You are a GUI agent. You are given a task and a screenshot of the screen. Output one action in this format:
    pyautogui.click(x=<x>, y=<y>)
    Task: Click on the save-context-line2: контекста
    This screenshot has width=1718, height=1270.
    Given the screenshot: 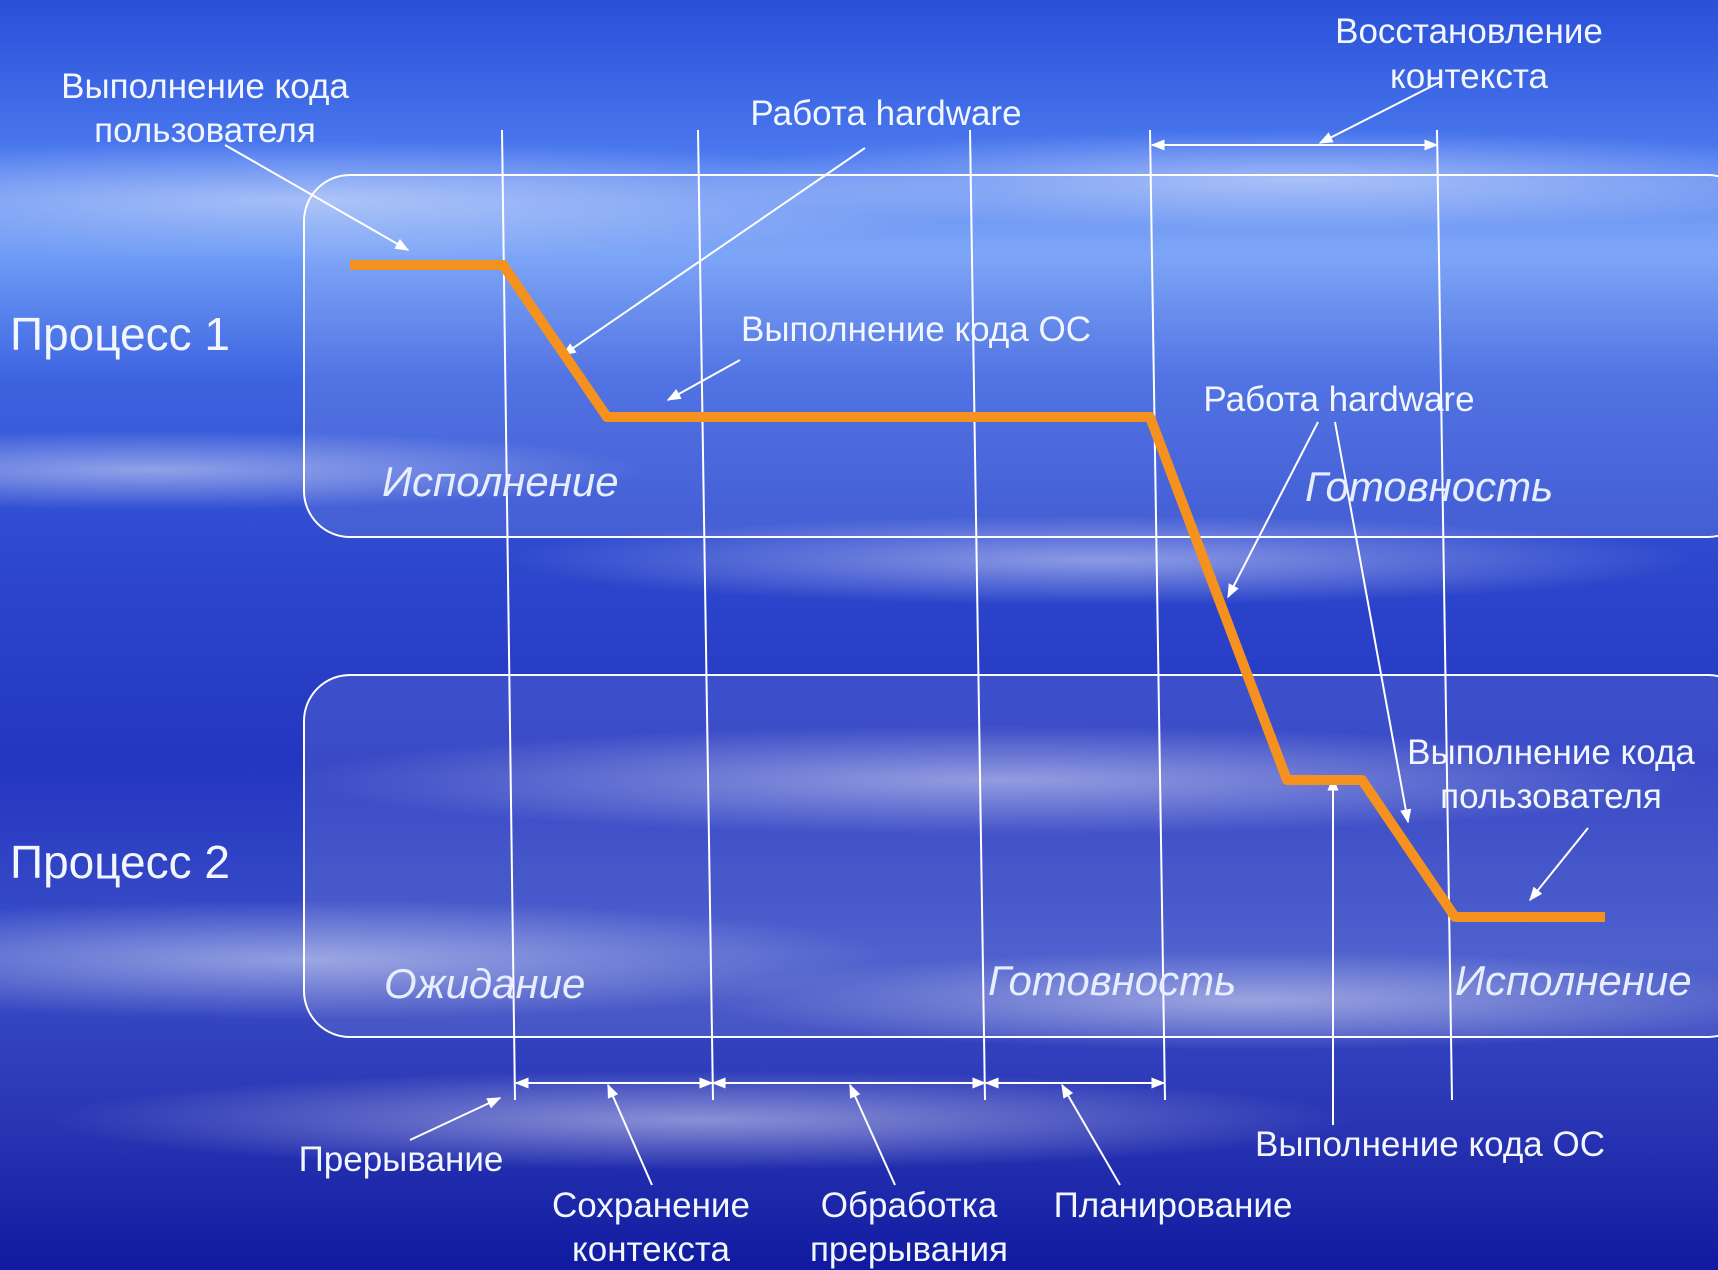 What is the action you would take?
    pyautogui.click(x=651, y=1249)
    